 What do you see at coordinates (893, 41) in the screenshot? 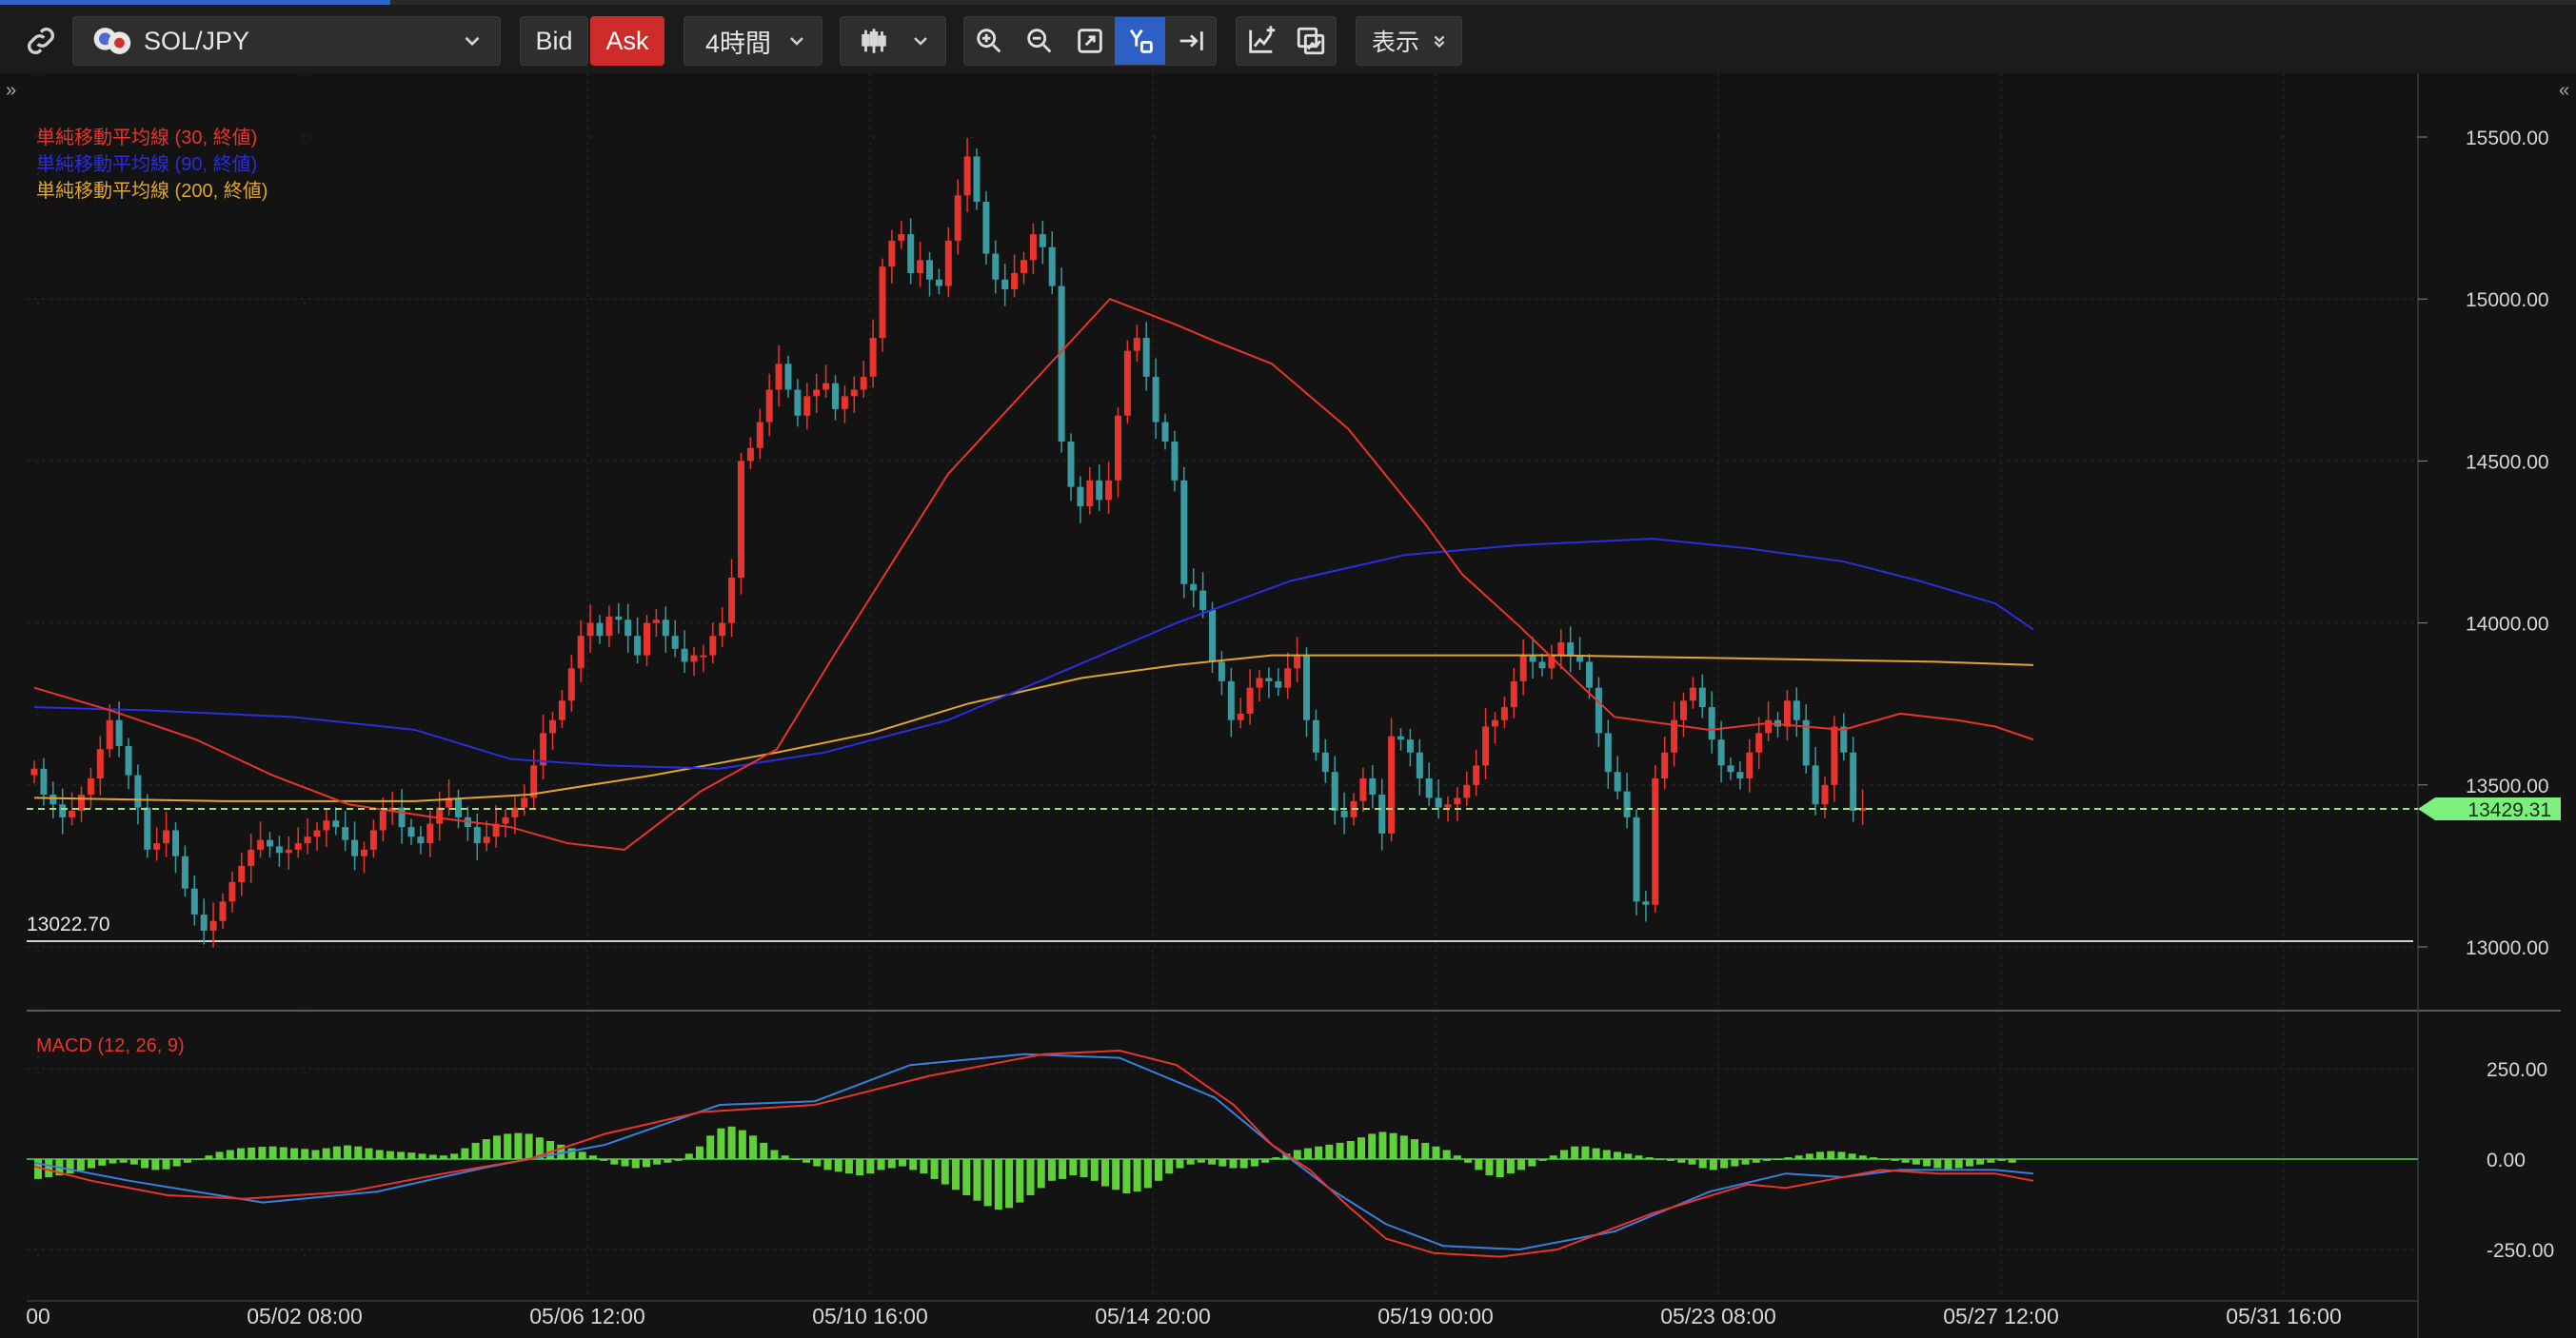
I see `chart-type-select` at bounding box center [893, 41].